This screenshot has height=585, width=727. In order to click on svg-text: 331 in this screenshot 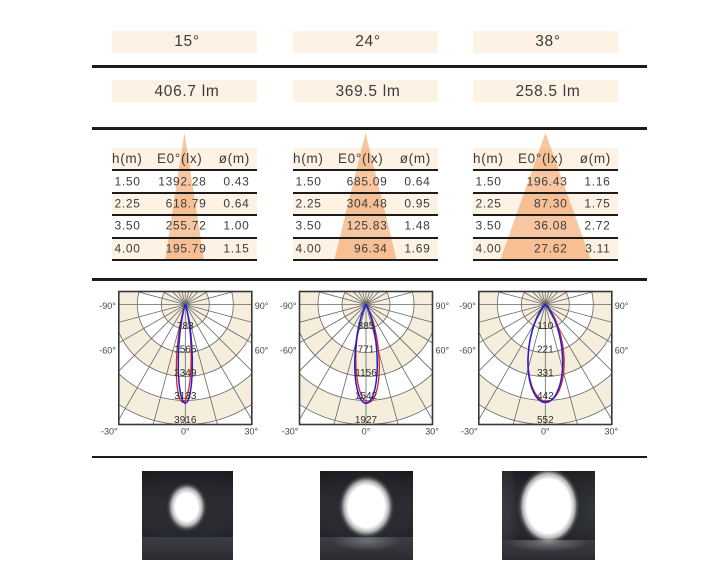, I will do `click(545, 373)`.